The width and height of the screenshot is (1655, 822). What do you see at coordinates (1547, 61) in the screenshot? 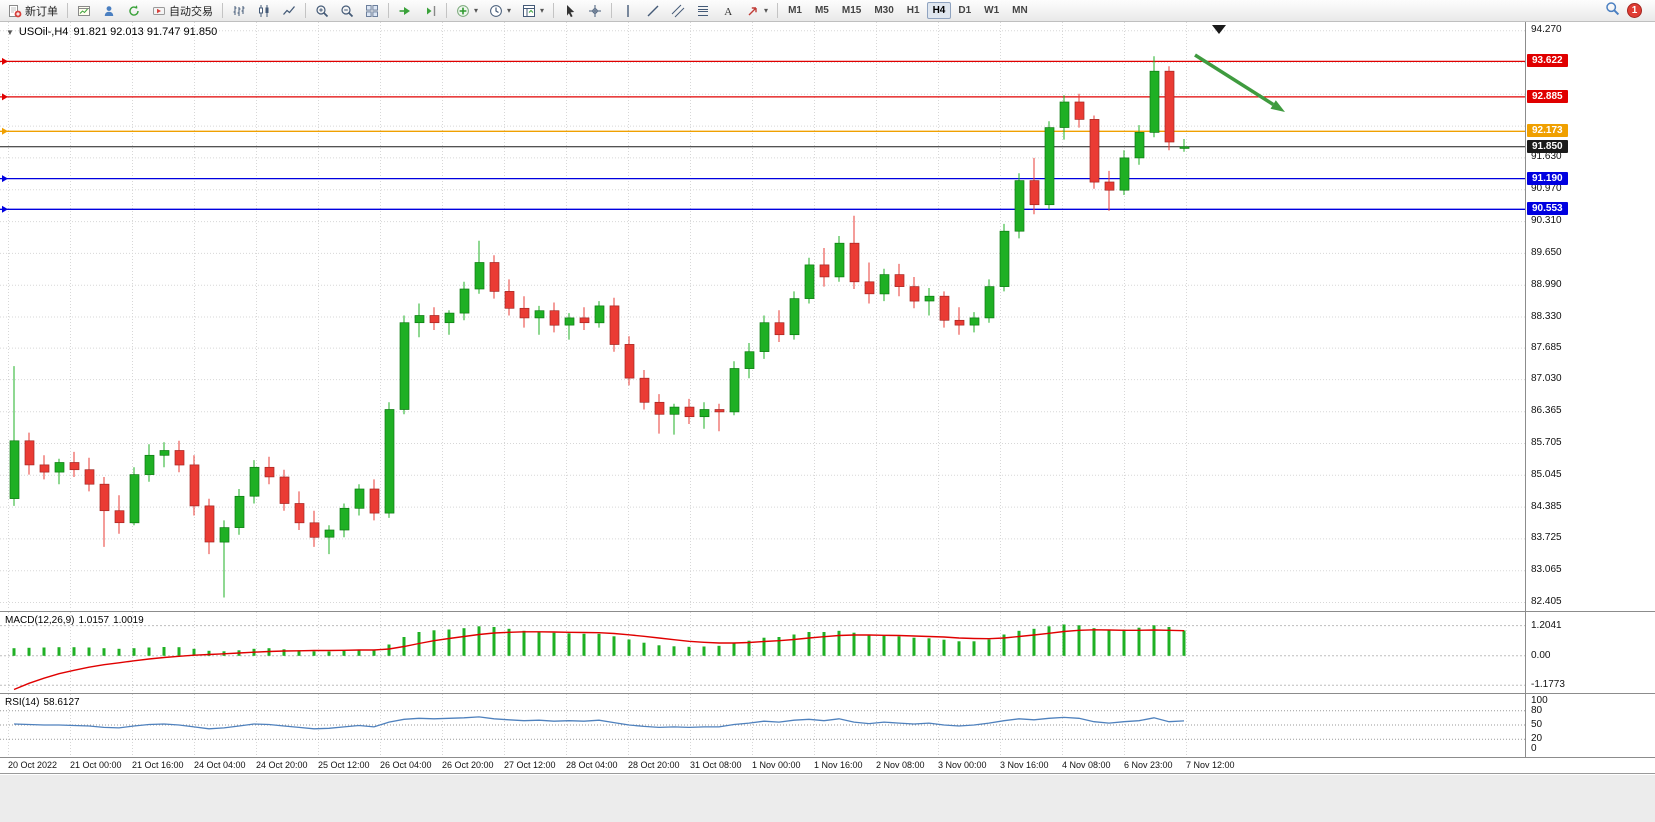
I see `hline-price-label: 93.622` at bounding box center [1547, 61].